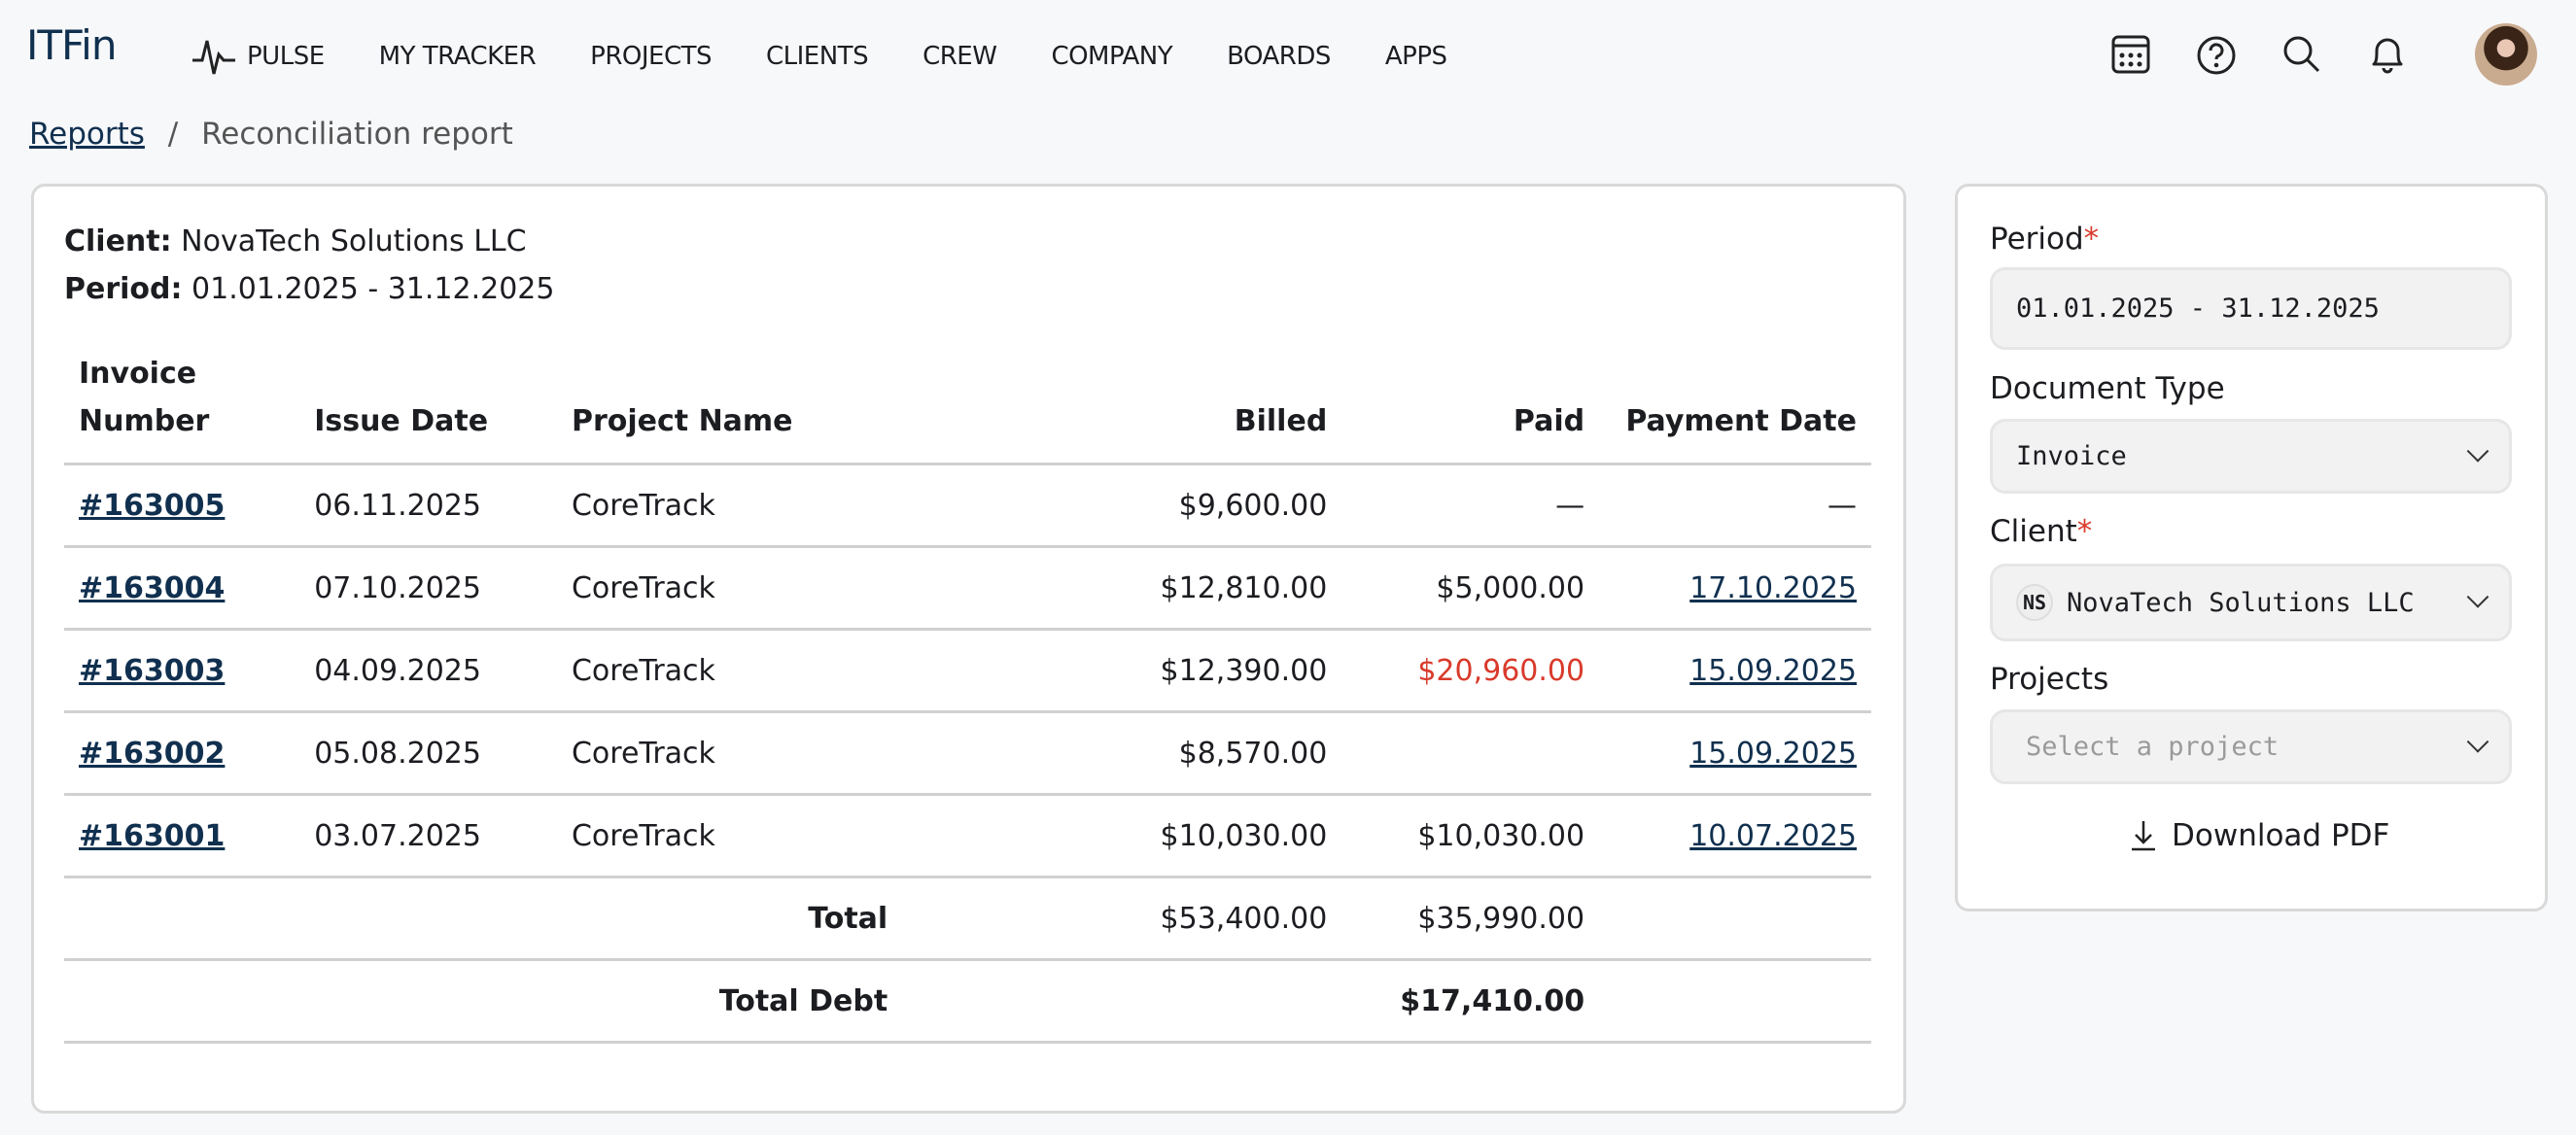 This screenshot has height=1135, width=2576. What do you see at coordinates (960, 57) in the screenshot?
I see `nav-crew: CREW` at bounding box center [960, 57].